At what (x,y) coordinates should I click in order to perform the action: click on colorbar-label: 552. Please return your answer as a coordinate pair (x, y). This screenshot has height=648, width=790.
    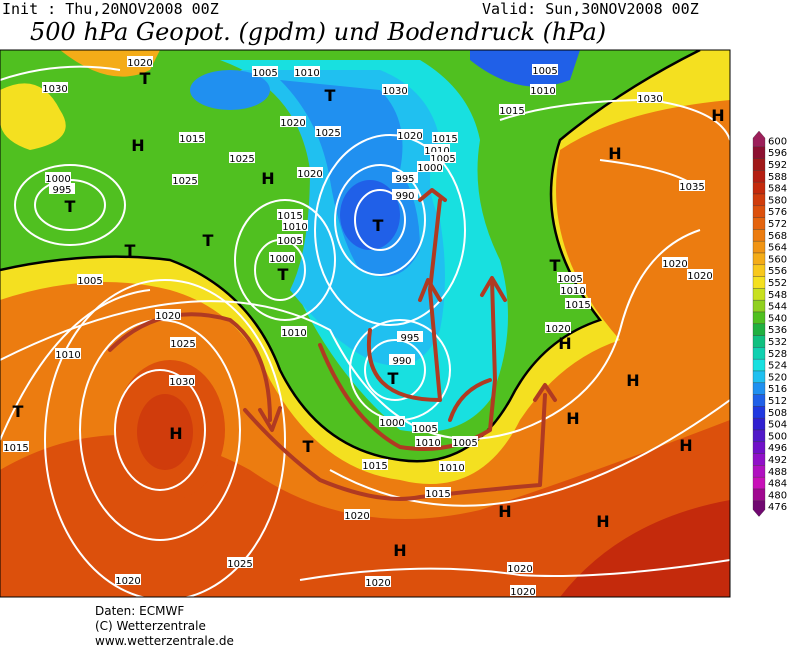
    Looking at the image, I should click on (777, 283).